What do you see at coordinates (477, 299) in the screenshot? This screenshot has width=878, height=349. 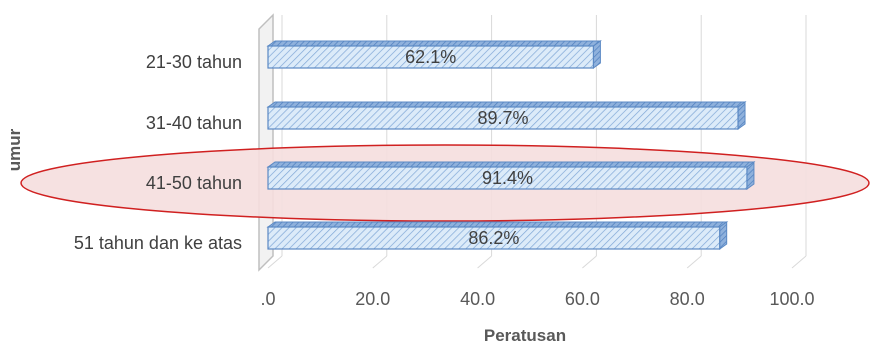 I see `x-tick-label: 40.0` at bounding box center [477, 299].